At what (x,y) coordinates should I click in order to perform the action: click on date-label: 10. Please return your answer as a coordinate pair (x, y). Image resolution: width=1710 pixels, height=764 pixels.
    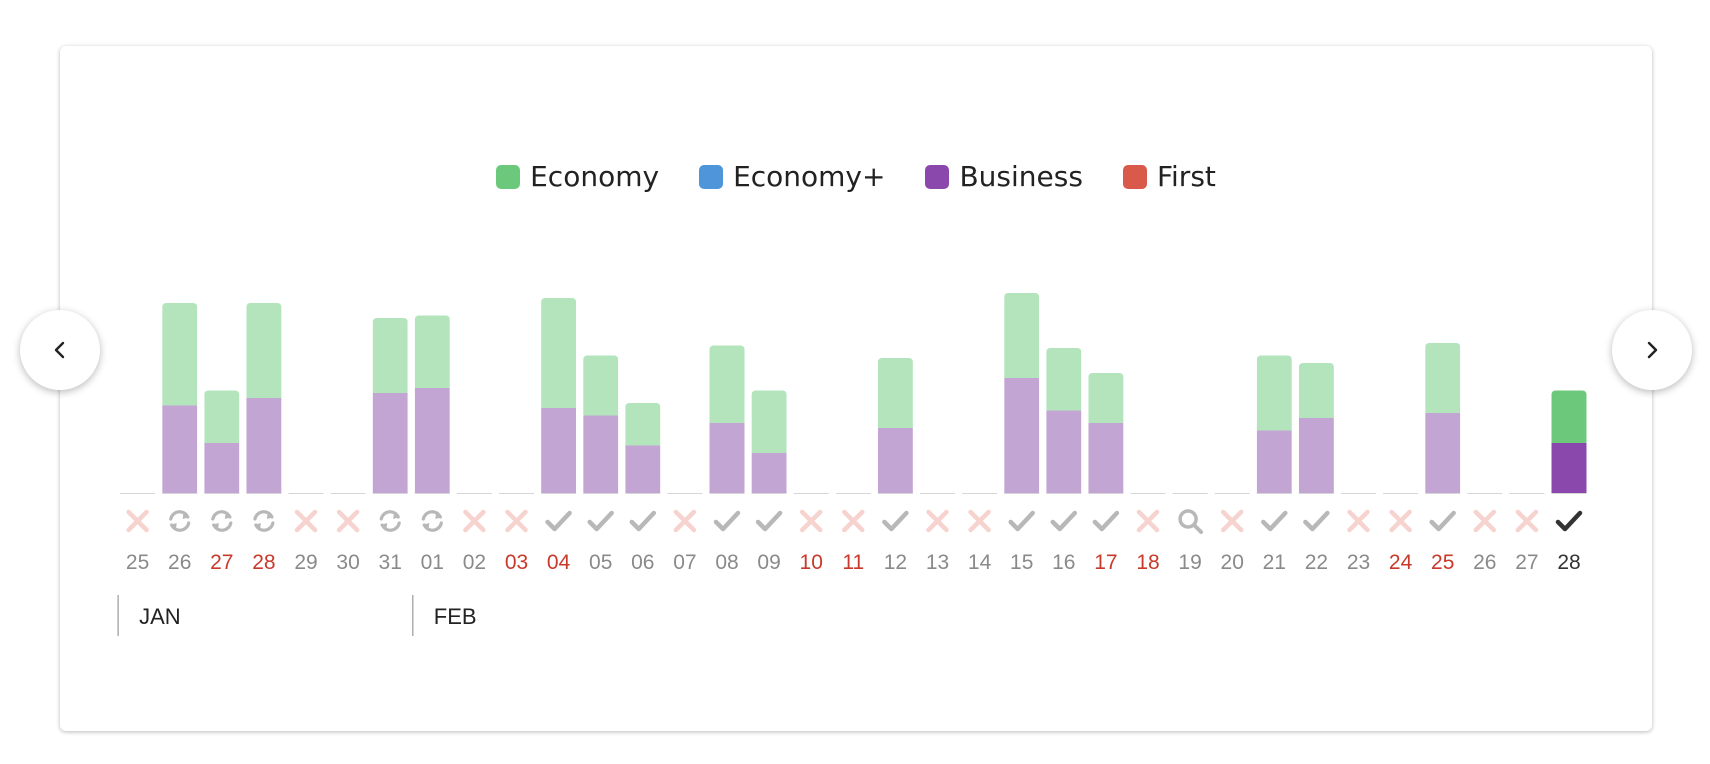
    Looking at the image, I should click on (811, 562).